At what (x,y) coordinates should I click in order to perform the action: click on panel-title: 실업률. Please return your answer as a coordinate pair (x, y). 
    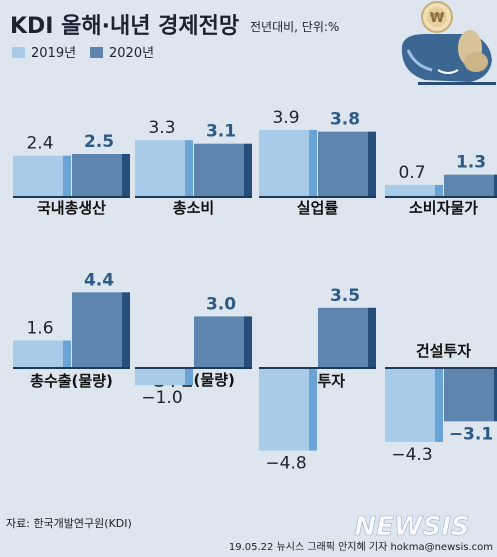
    Looking at the image, I should click on (318, 208).